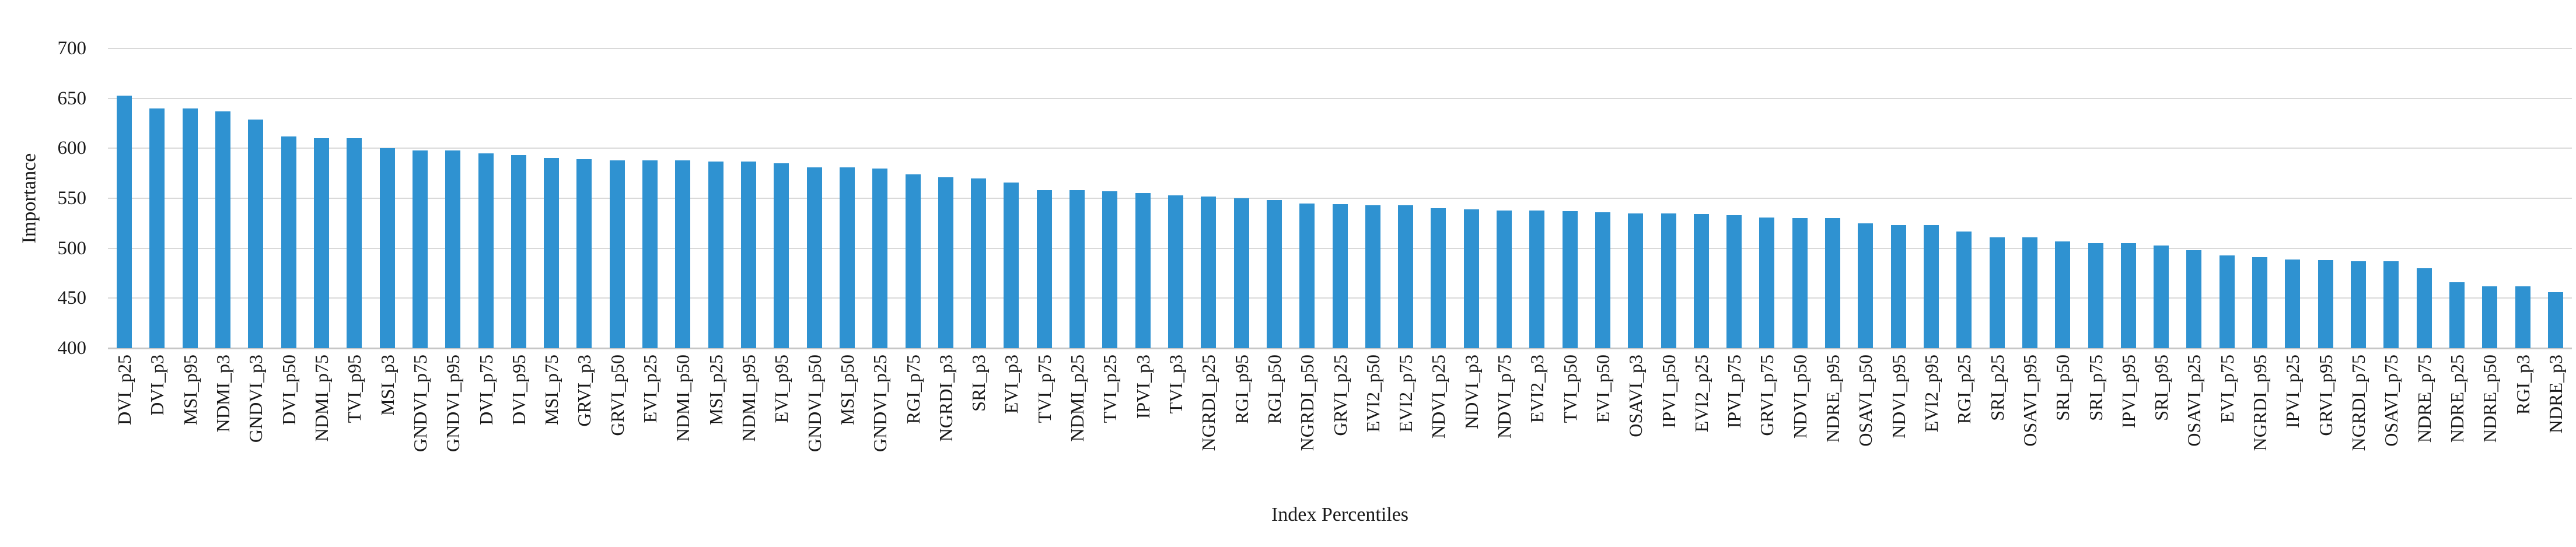  I want to click on x-category-label: MSI_p75, so click(551, 390).